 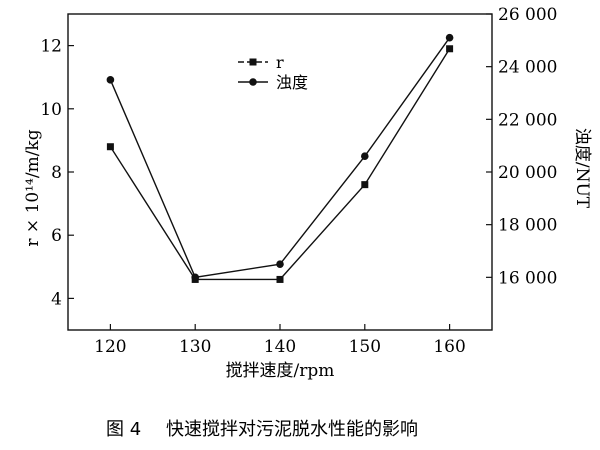 What do you see at coordinates (582, 168) in the screenshot?
I see `y-axis-right-title: 浊度/NUT` at bounding box center [582, 168].